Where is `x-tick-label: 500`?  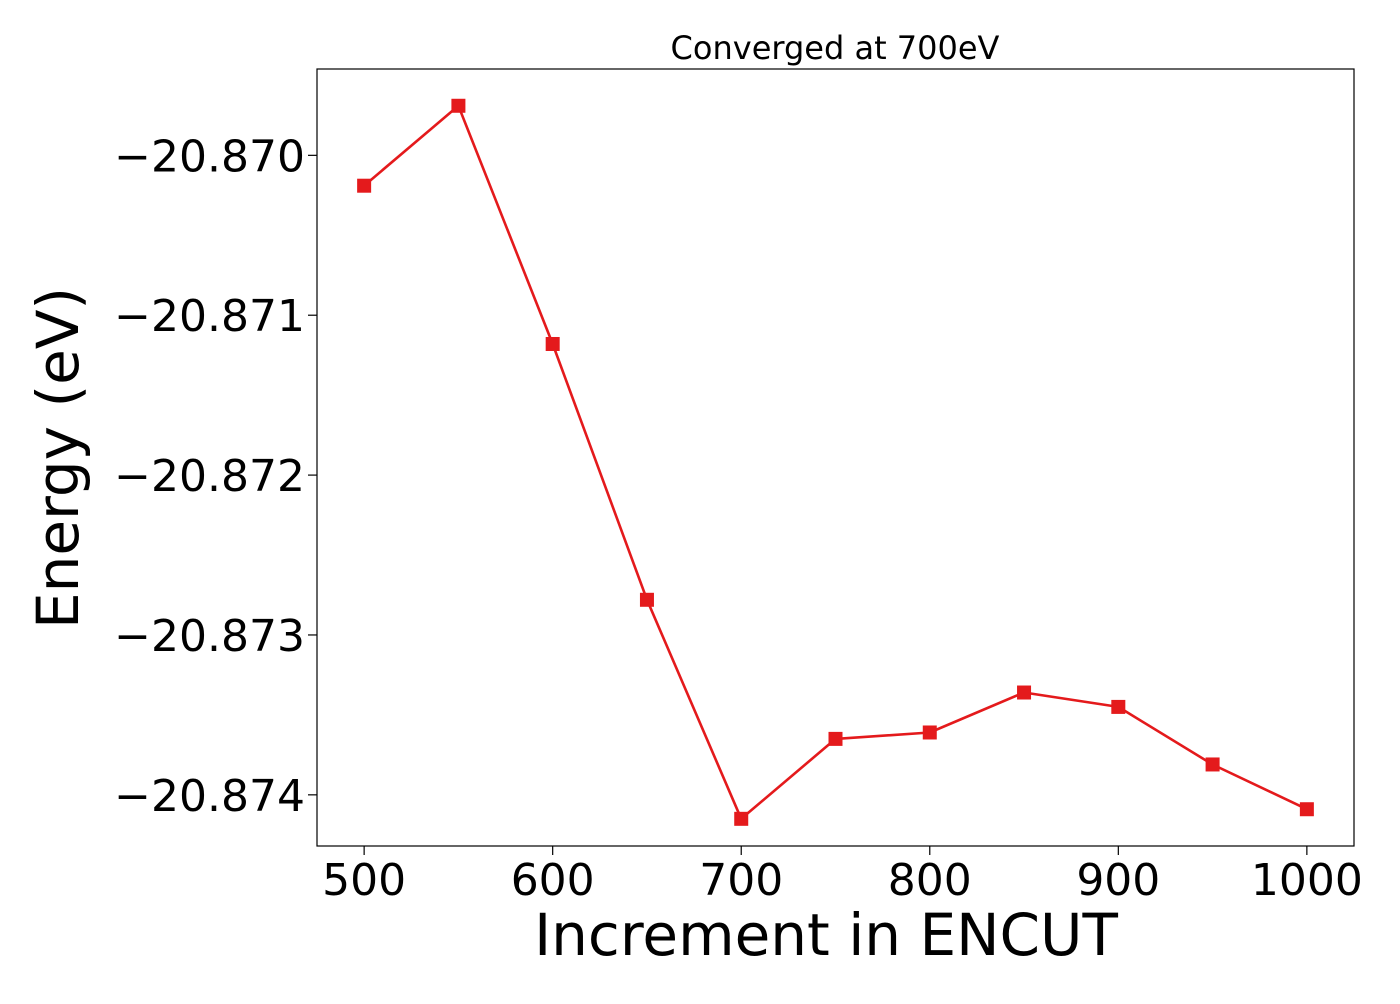 x-tick-label: 500 is located at coordinates (364, 880).